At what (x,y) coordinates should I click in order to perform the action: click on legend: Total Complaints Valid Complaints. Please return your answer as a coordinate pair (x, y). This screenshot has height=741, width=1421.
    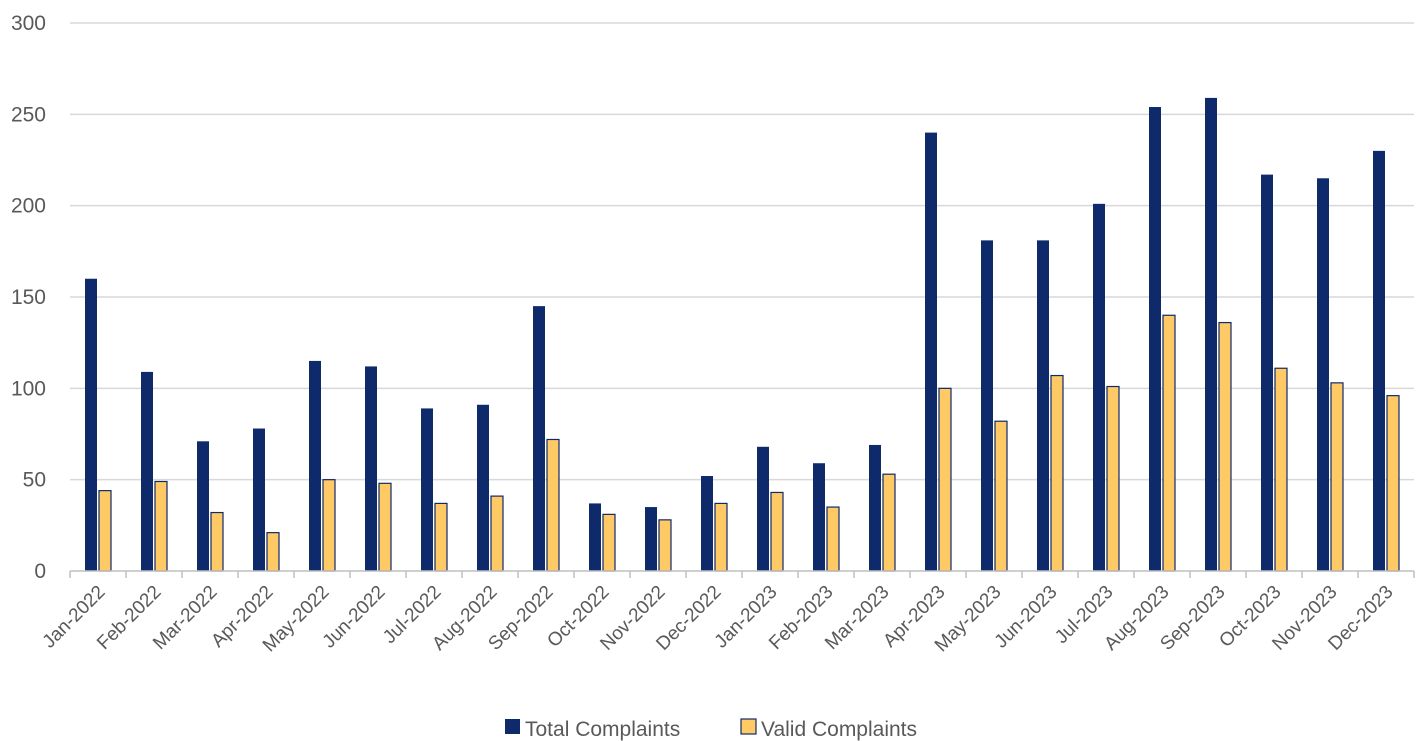
    Looking at the image, I should click on (711, 729).